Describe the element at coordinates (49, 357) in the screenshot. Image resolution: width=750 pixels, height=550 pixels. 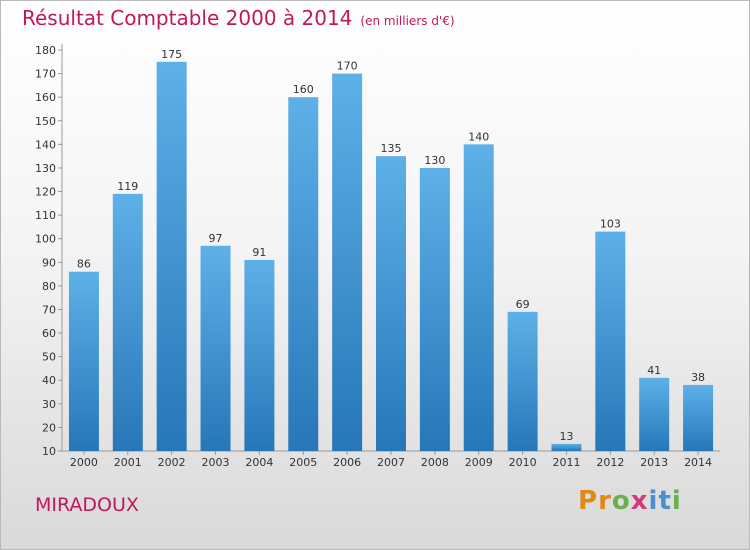
I see `y-tick-label: 50` at that location.